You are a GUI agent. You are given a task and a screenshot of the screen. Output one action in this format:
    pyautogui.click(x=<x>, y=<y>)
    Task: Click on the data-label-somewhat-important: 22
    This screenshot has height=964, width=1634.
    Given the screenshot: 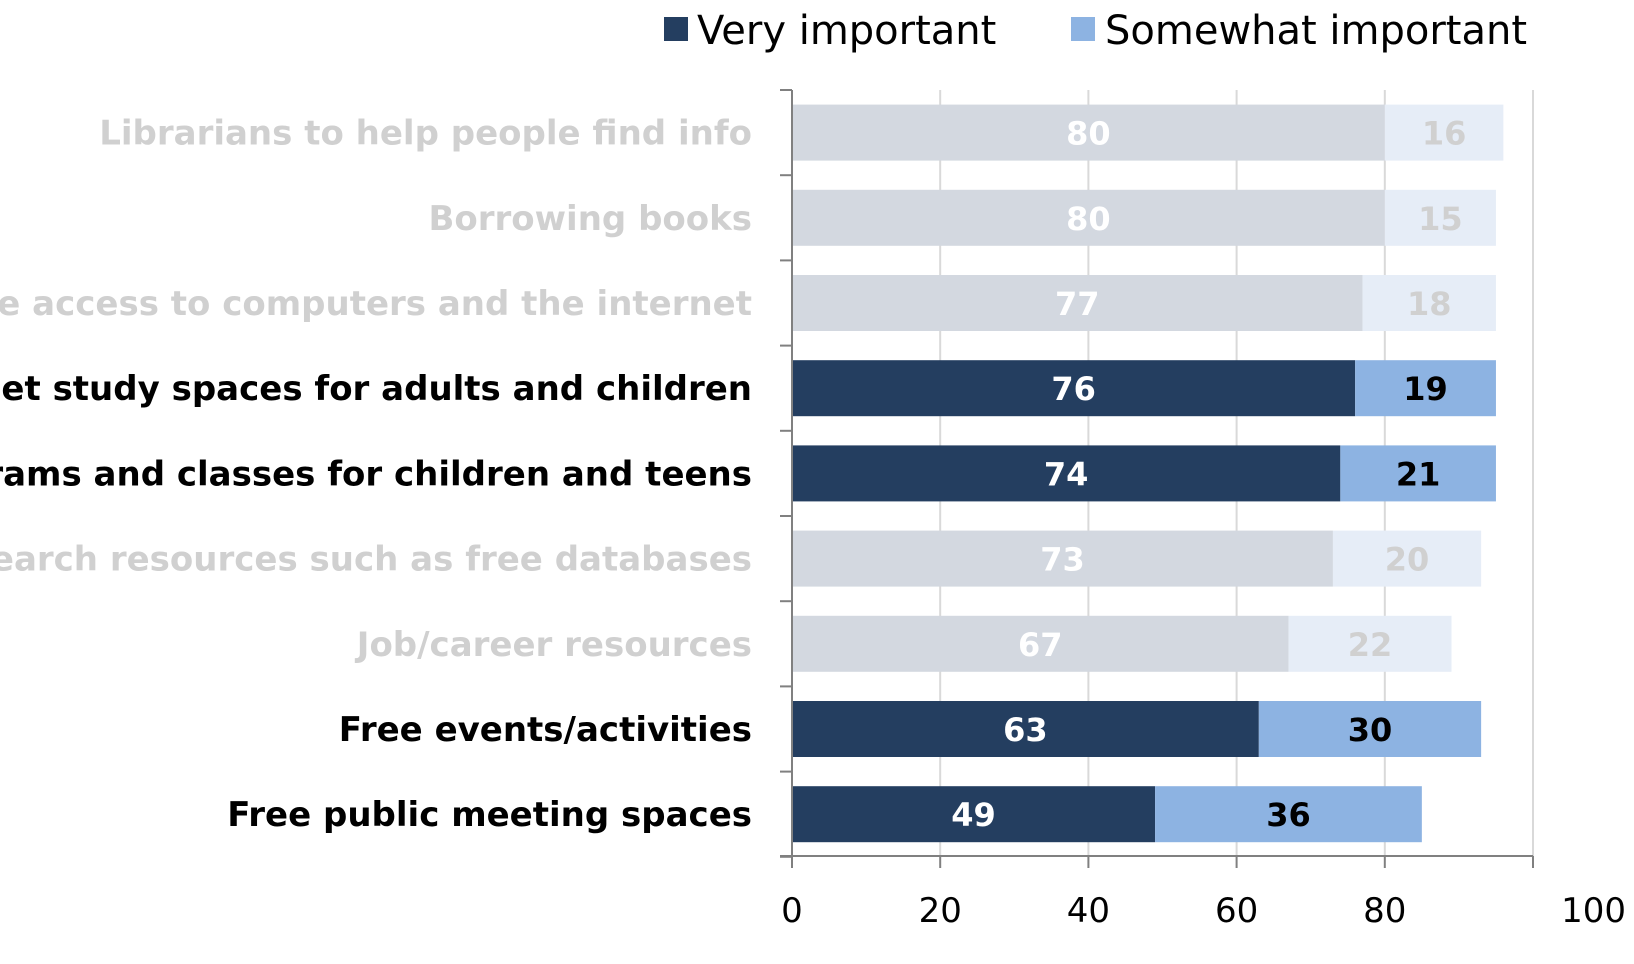 What is the action you would take?
    pyautogui.click(x=1370, y=645)
    